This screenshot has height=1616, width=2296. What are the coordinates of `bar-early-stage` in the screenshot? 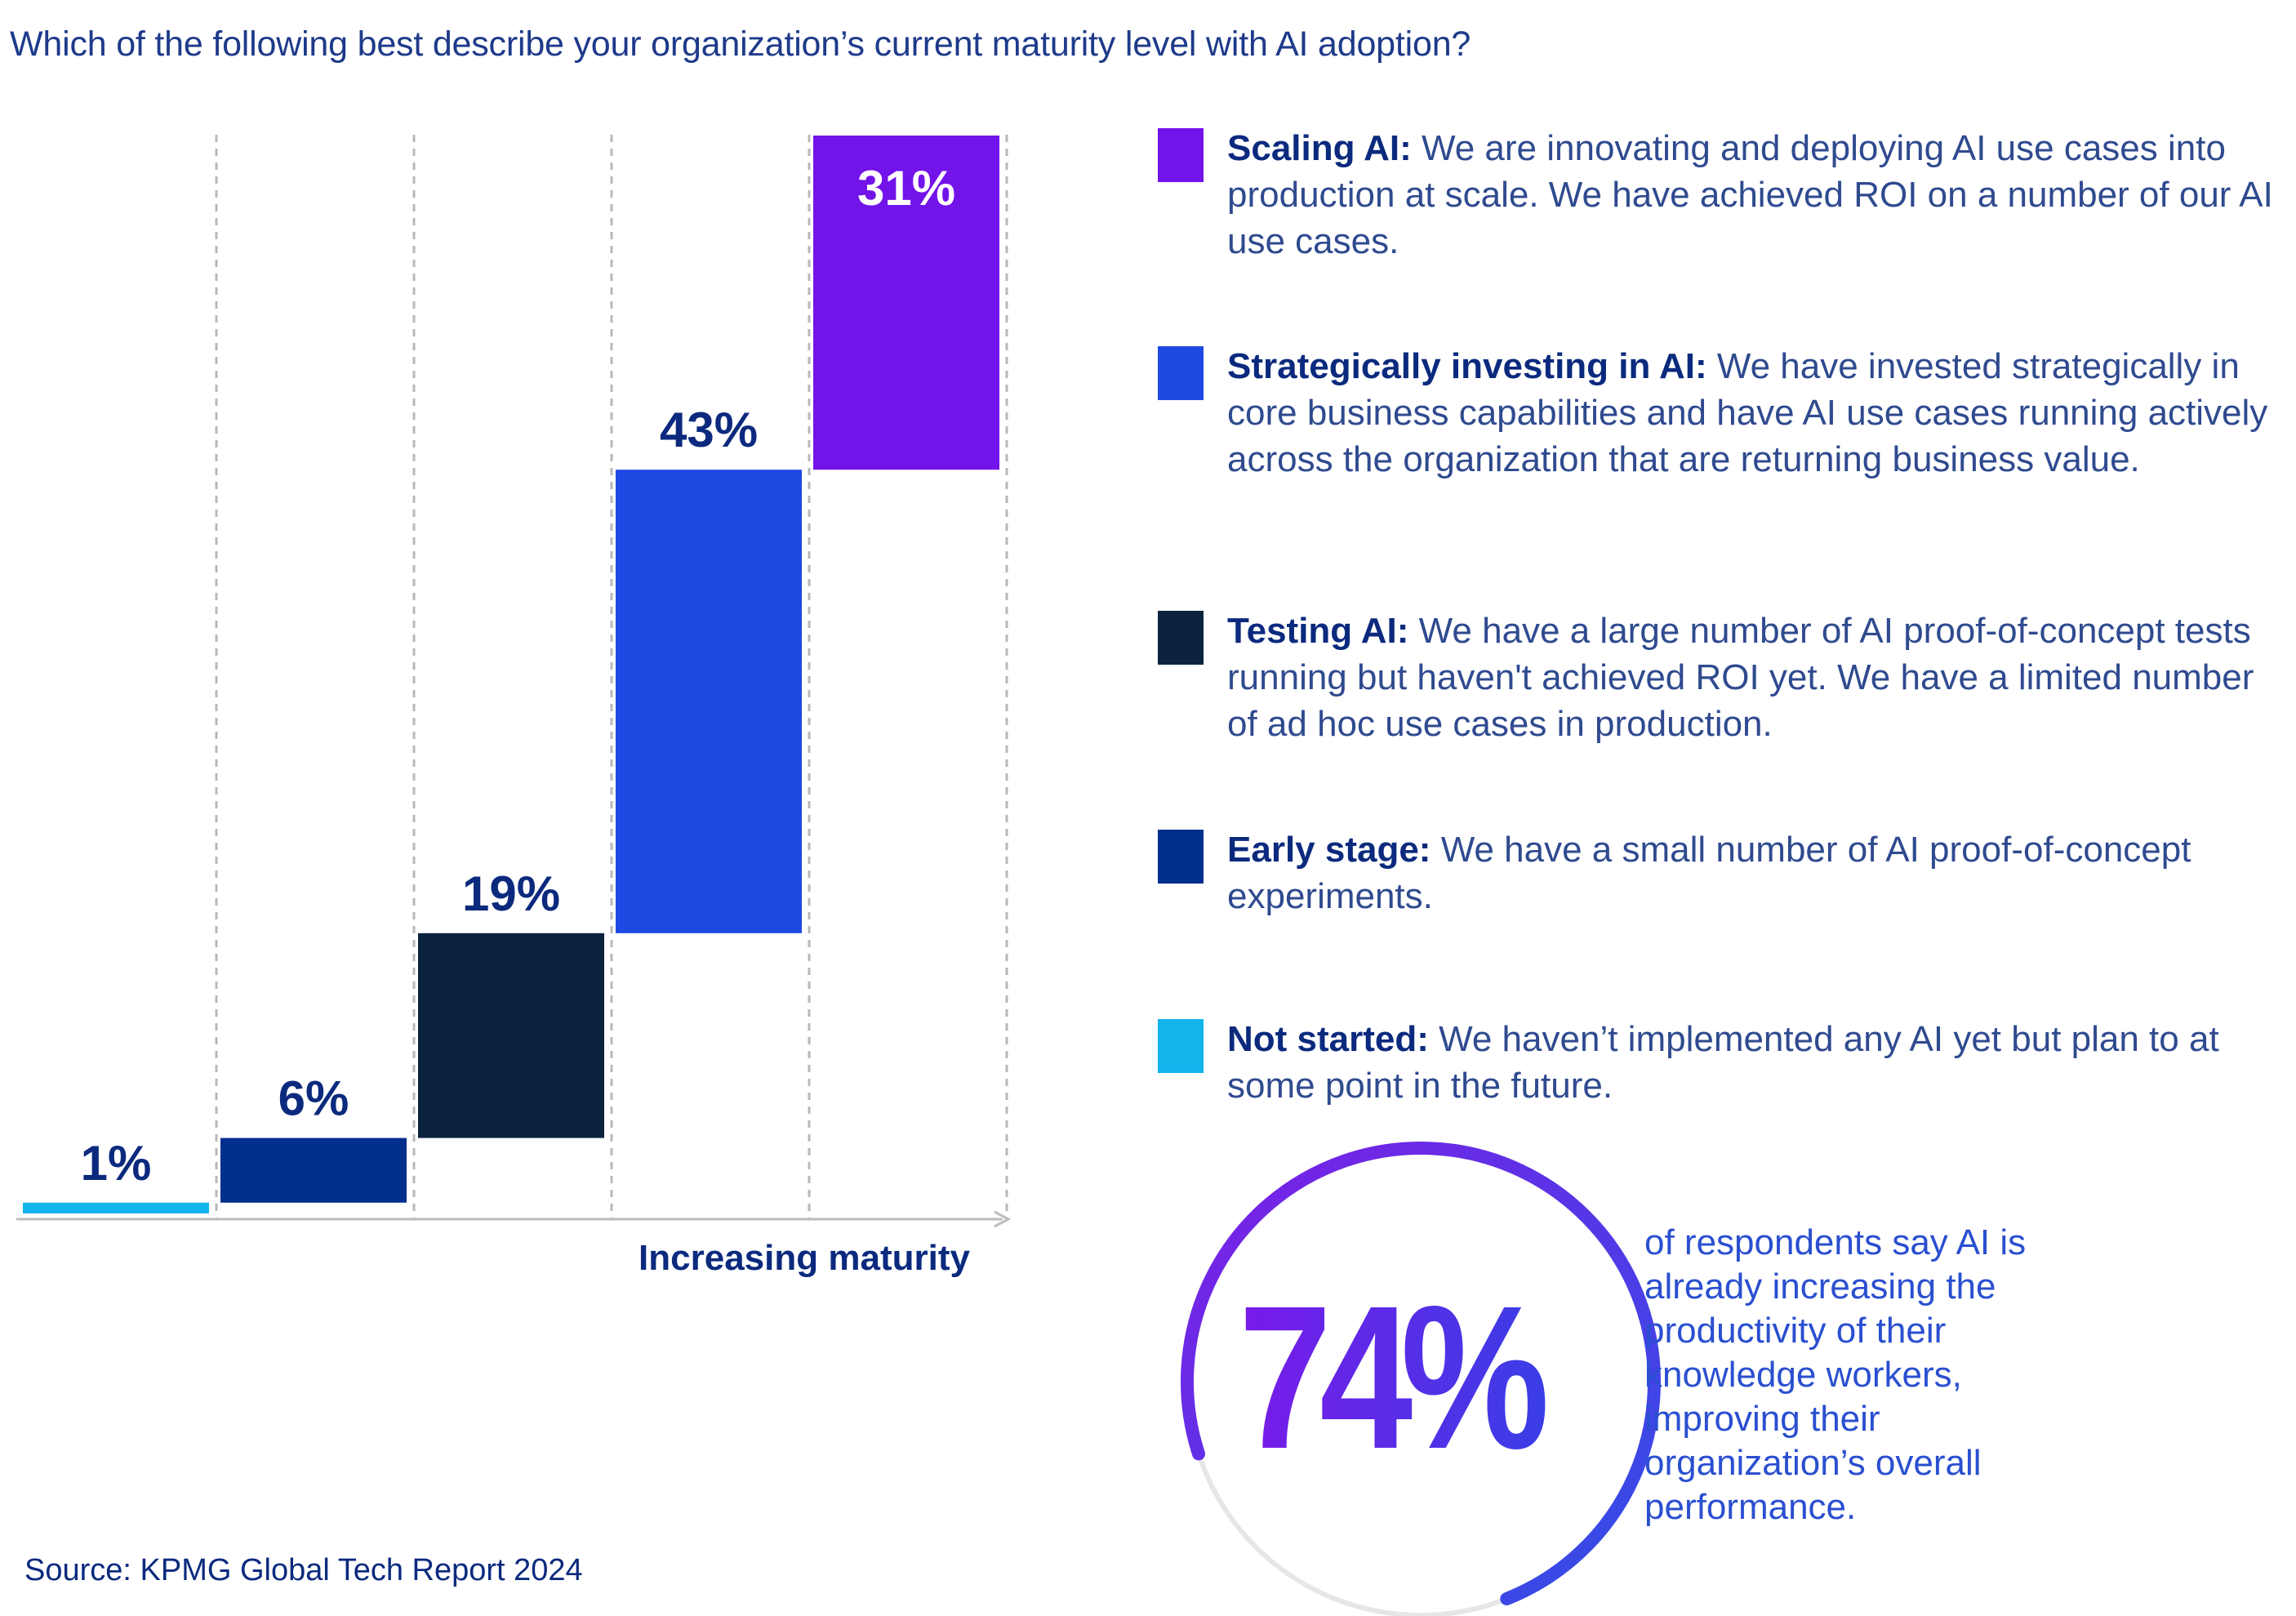 It's located at (313, 1170).